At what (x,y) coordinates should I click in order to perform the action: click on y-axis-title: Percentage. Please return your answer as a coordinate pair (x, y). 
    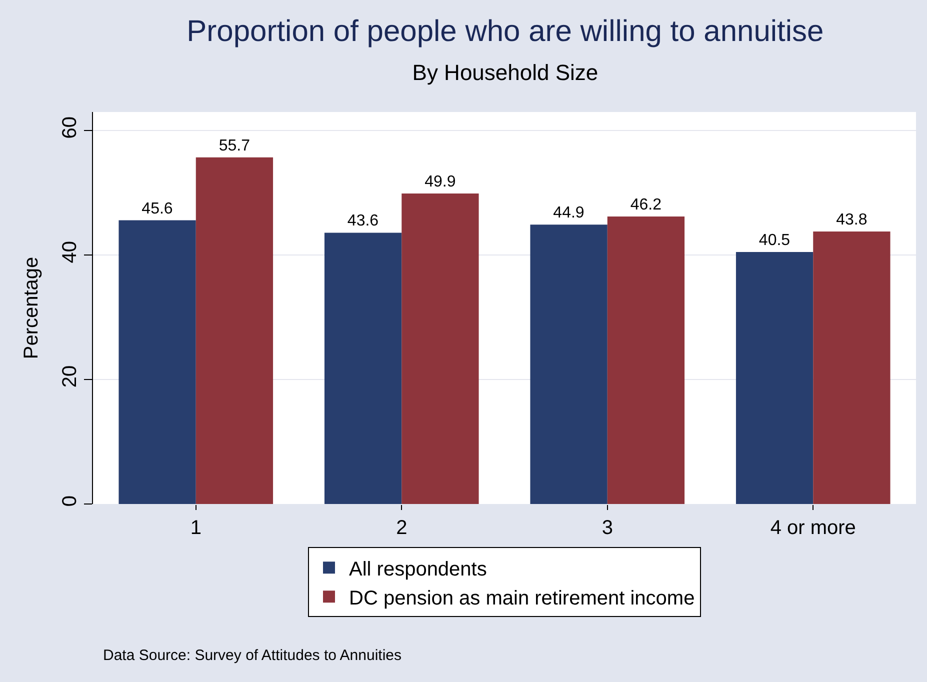
    Looking at the image, I should click on (31, 308).